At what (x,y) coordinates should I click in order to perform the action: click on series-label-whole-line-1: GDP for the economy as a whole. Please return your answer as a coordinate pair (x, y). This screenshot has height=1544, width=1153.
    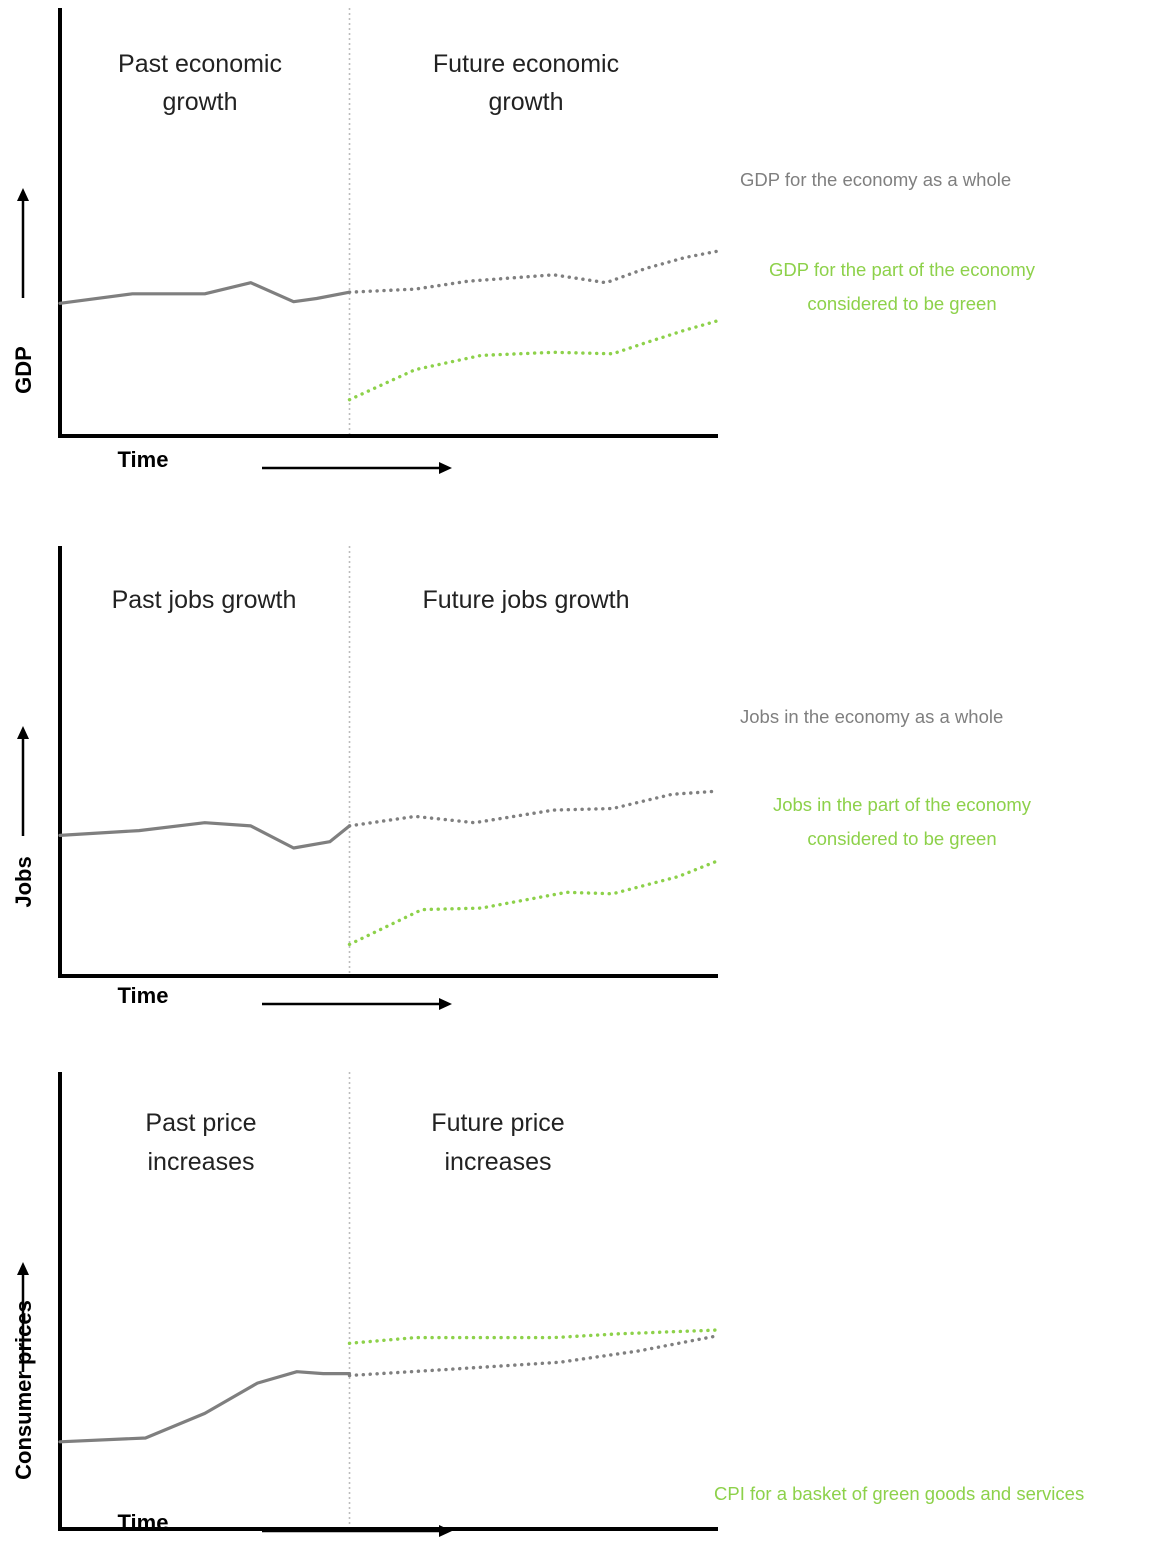
    Looking at the image, I should click on (875, 179).